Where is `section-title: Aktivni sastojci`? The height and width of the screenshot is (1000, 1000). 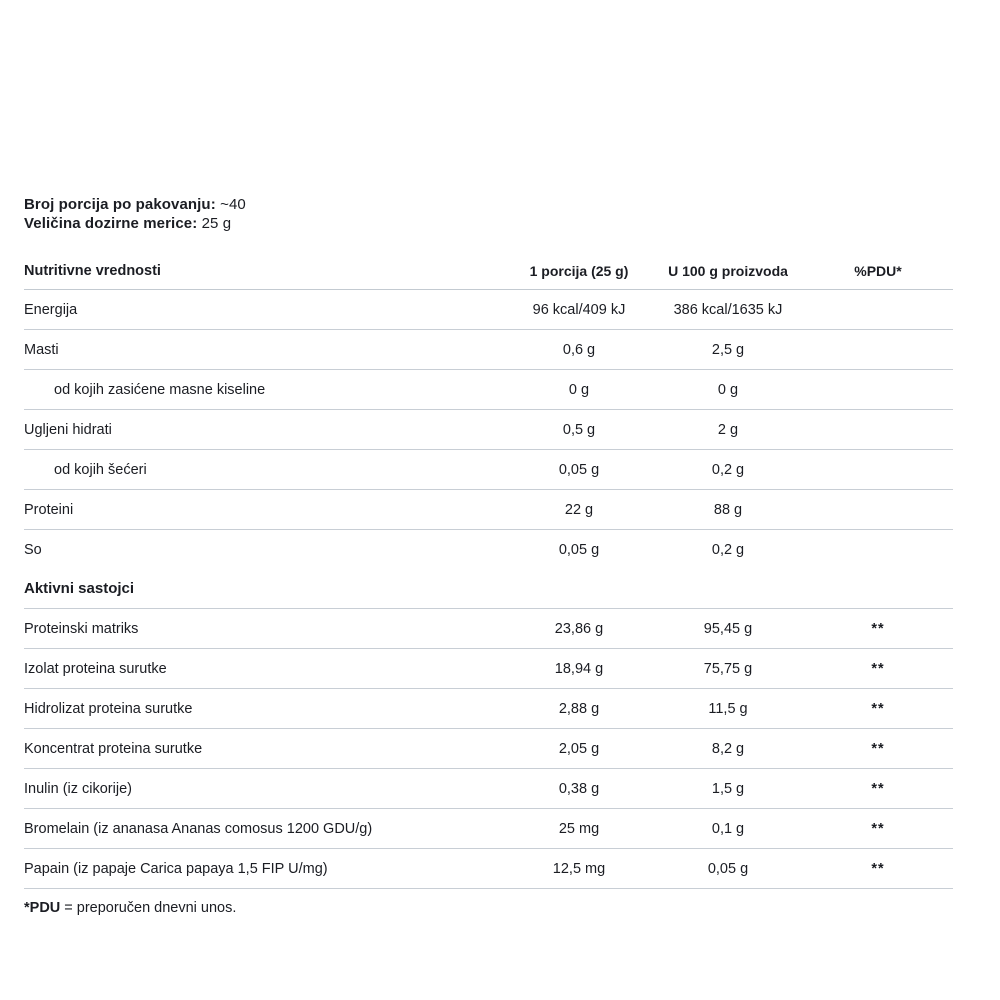 section-title: Aktivni sastojci is located at coordinates (79, 588).